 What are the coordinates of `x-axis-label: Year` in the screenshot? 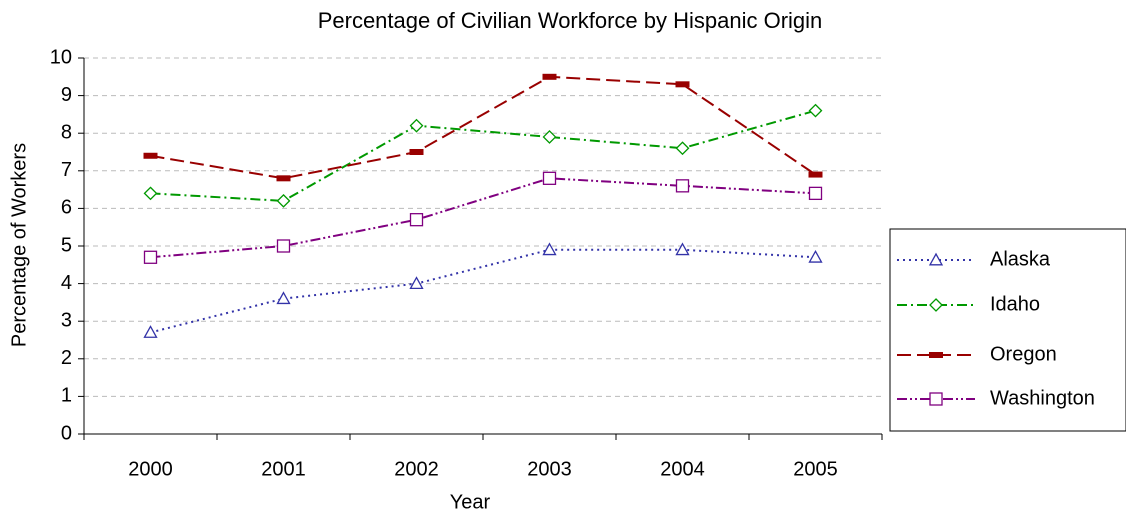 It's located at (470, 502).